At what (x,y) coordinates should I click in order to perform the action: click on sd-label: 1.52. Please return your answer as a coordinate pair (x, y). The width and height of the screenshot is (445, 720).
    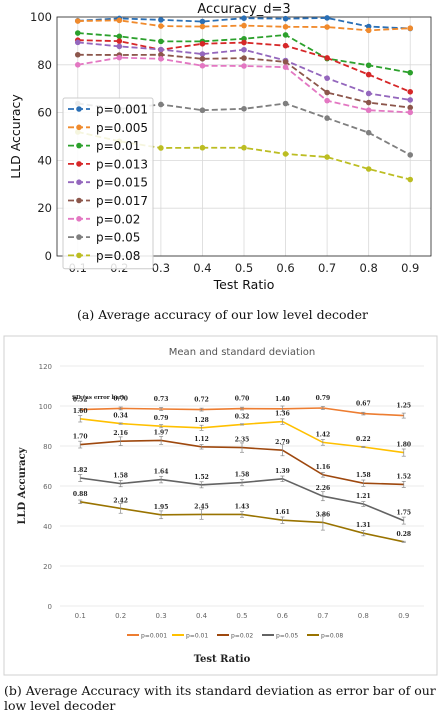
    Looking at the image, I should click on (201, 477).